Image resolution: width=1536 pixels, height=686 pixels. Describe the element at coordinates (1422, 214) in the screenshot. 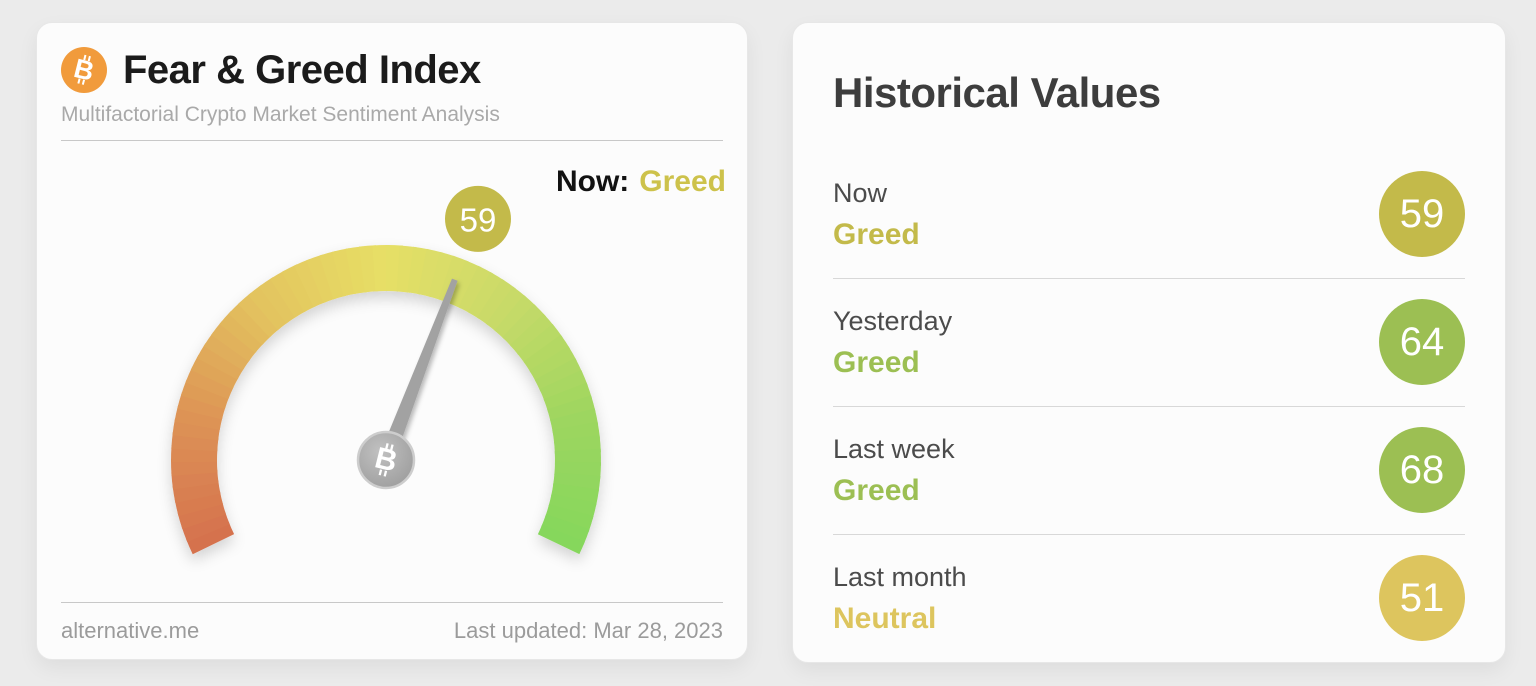

I see `row-value-badge: 59` at that location.